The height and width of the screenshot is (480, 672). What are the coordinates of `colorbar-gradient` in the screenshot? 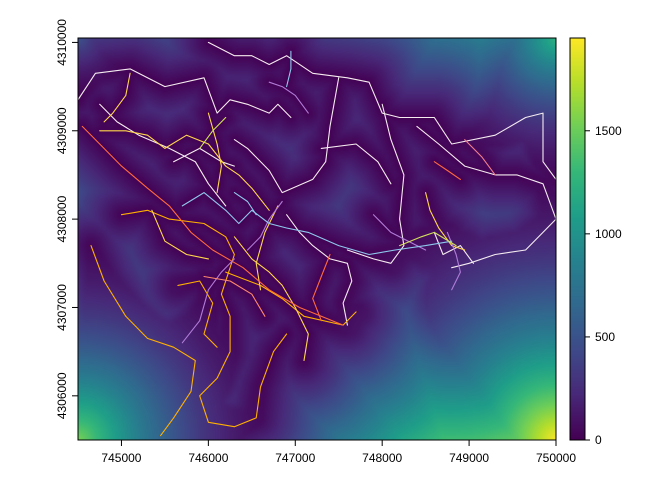 It's located at (577, 239).